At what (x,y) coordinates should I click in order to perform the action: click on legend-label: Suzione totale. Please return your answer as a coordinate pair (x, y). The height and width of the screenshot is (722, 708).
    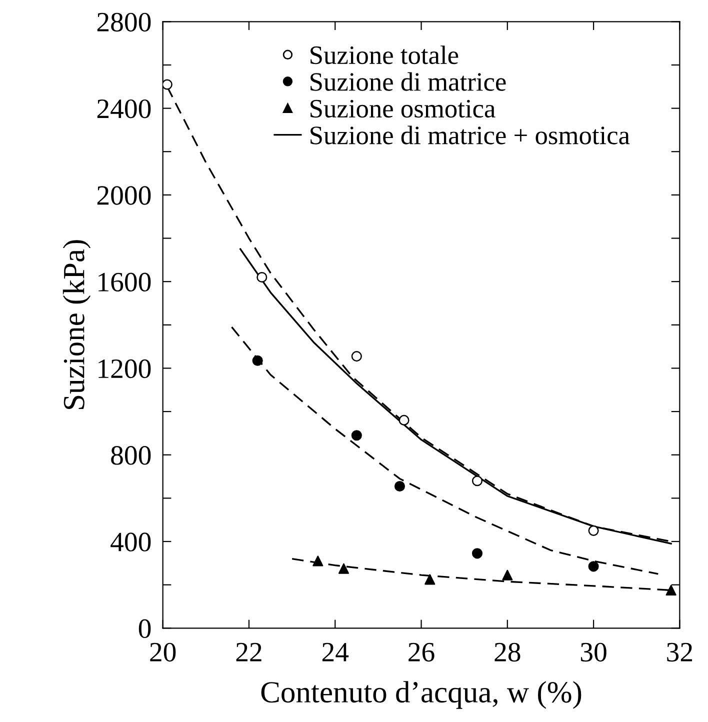
    Looking at the image, I should click on (384, 55).